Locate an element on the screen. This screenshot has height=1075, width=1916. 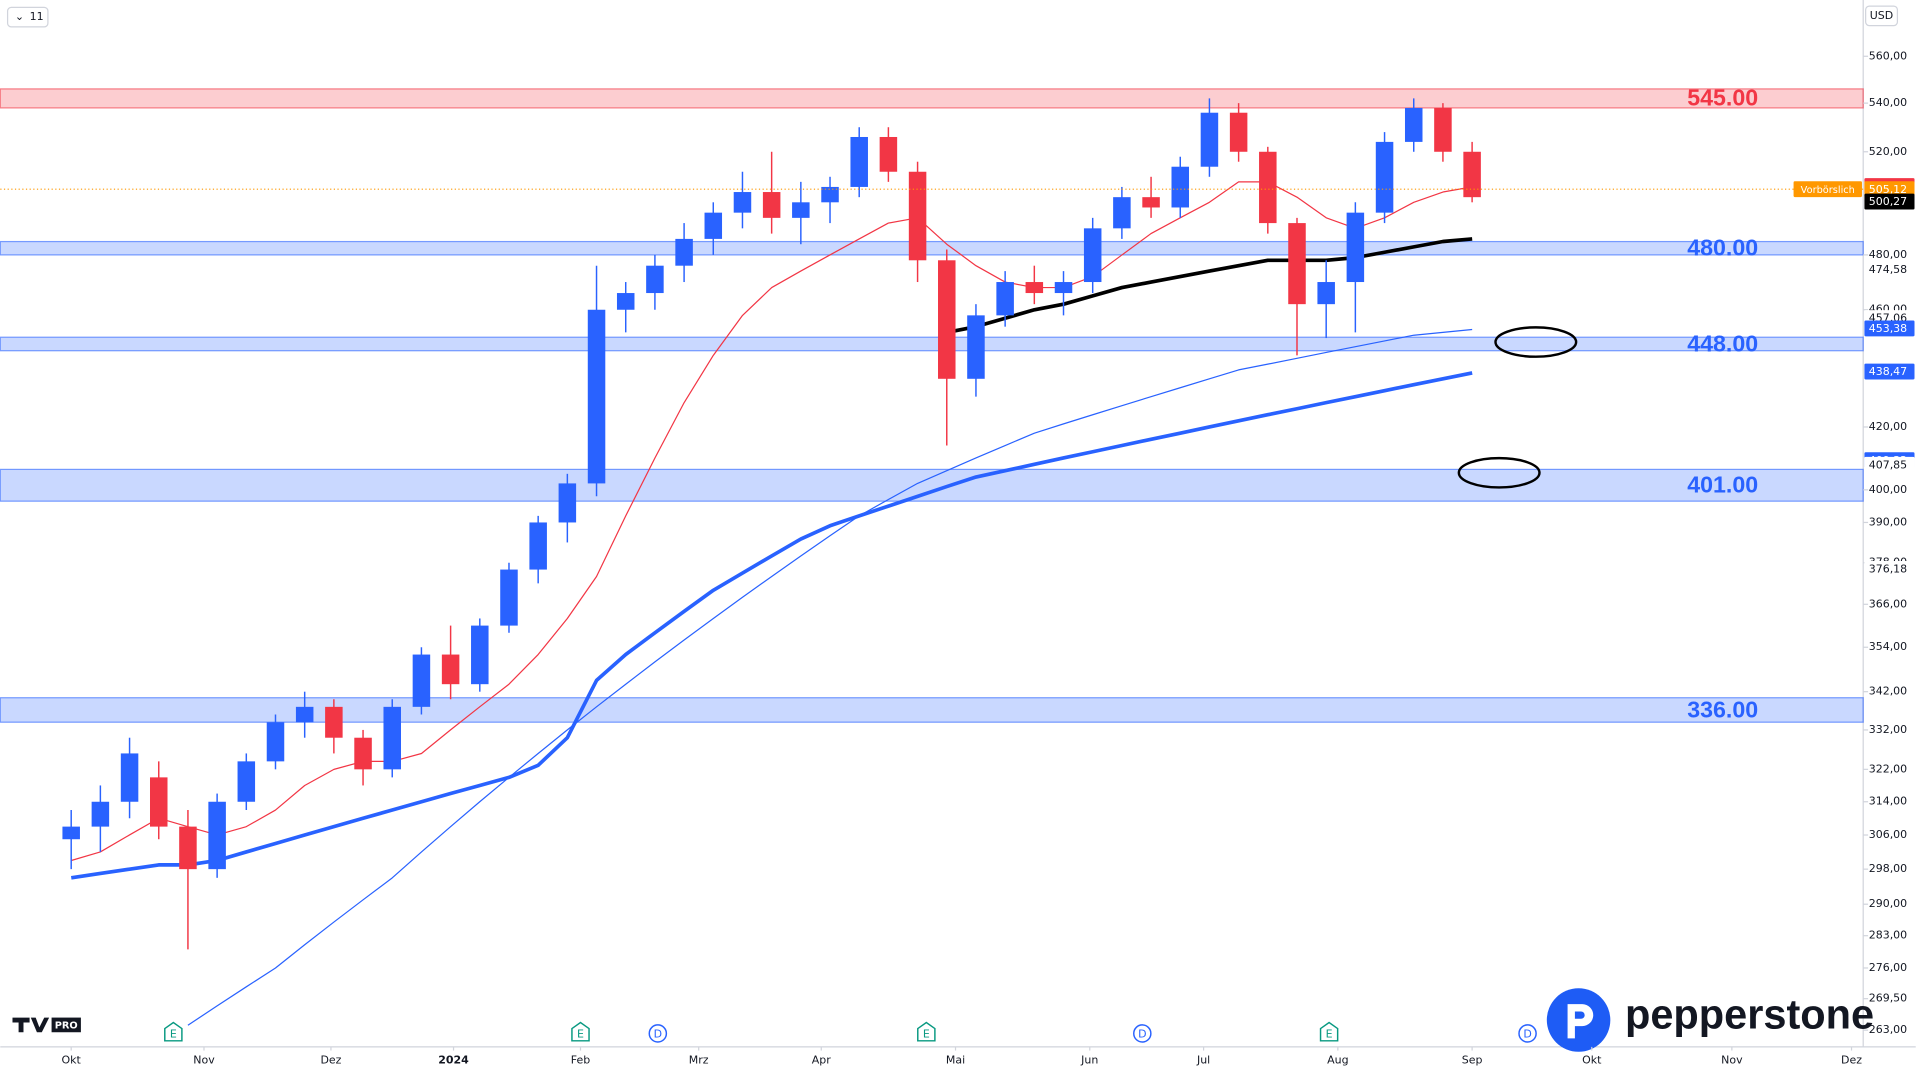
tv-logo: PRO is located at coordinates (46, 1025).